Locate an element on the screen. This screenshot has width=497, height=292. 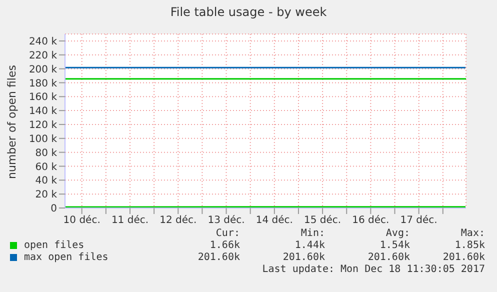
y-tick-label: 80 k is located at coordinates (46, 153).